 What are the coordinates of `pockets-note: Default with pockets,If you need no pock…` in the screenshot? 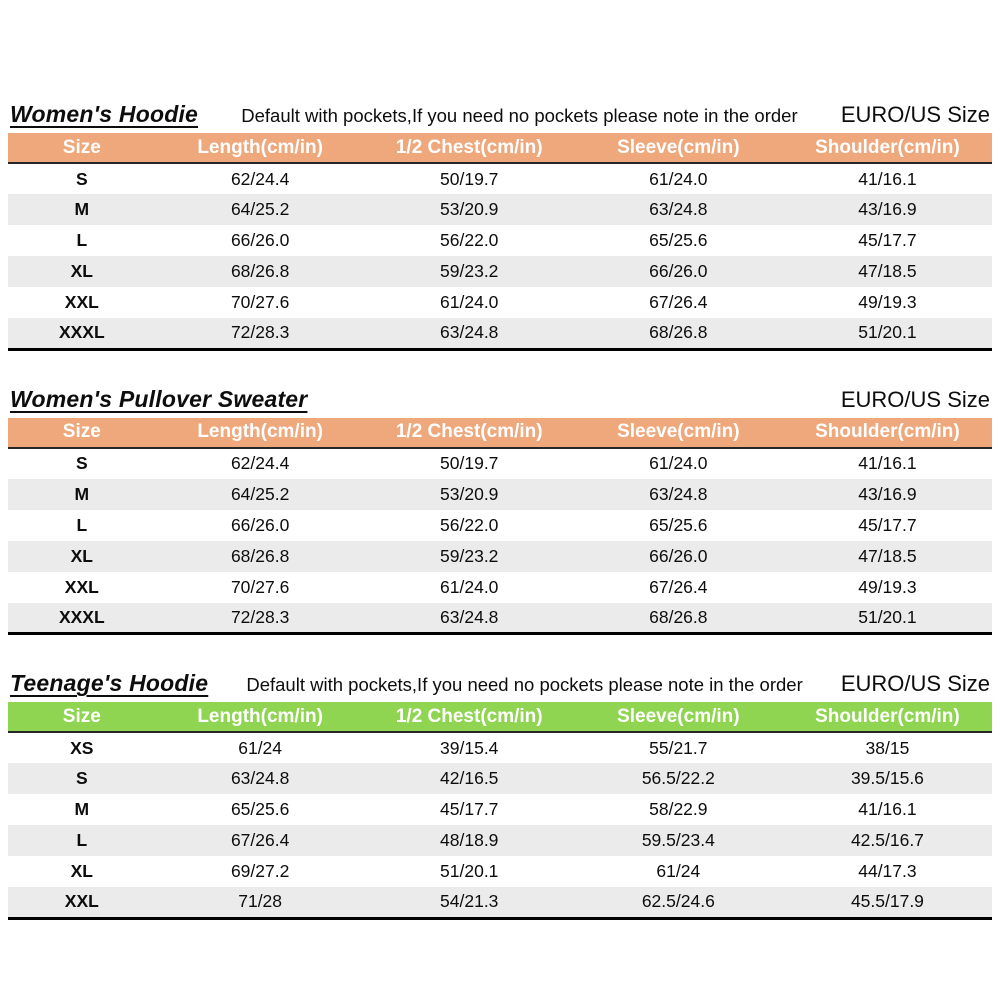 It's located at (519, 115).